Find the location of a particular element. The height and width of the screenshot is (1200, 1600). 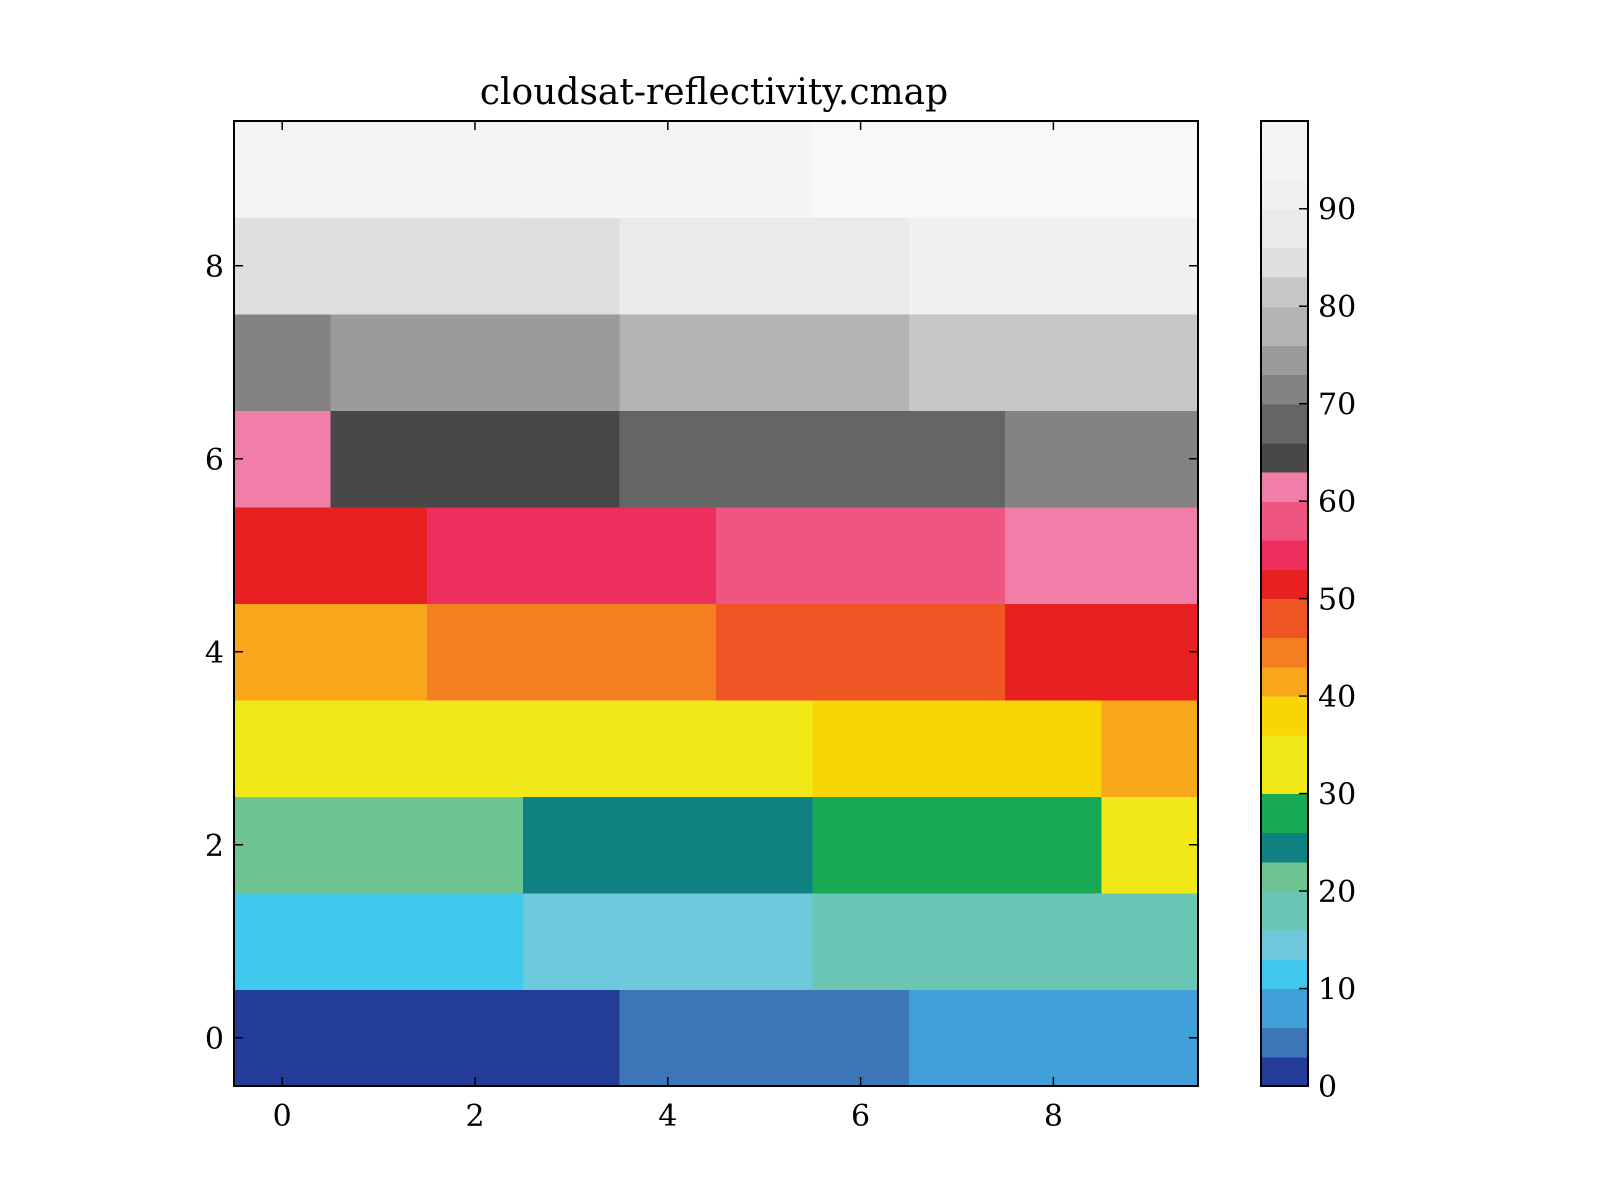

chart-title: cloudsat-reflectivity.cmap is located at coordinates (714, 92).